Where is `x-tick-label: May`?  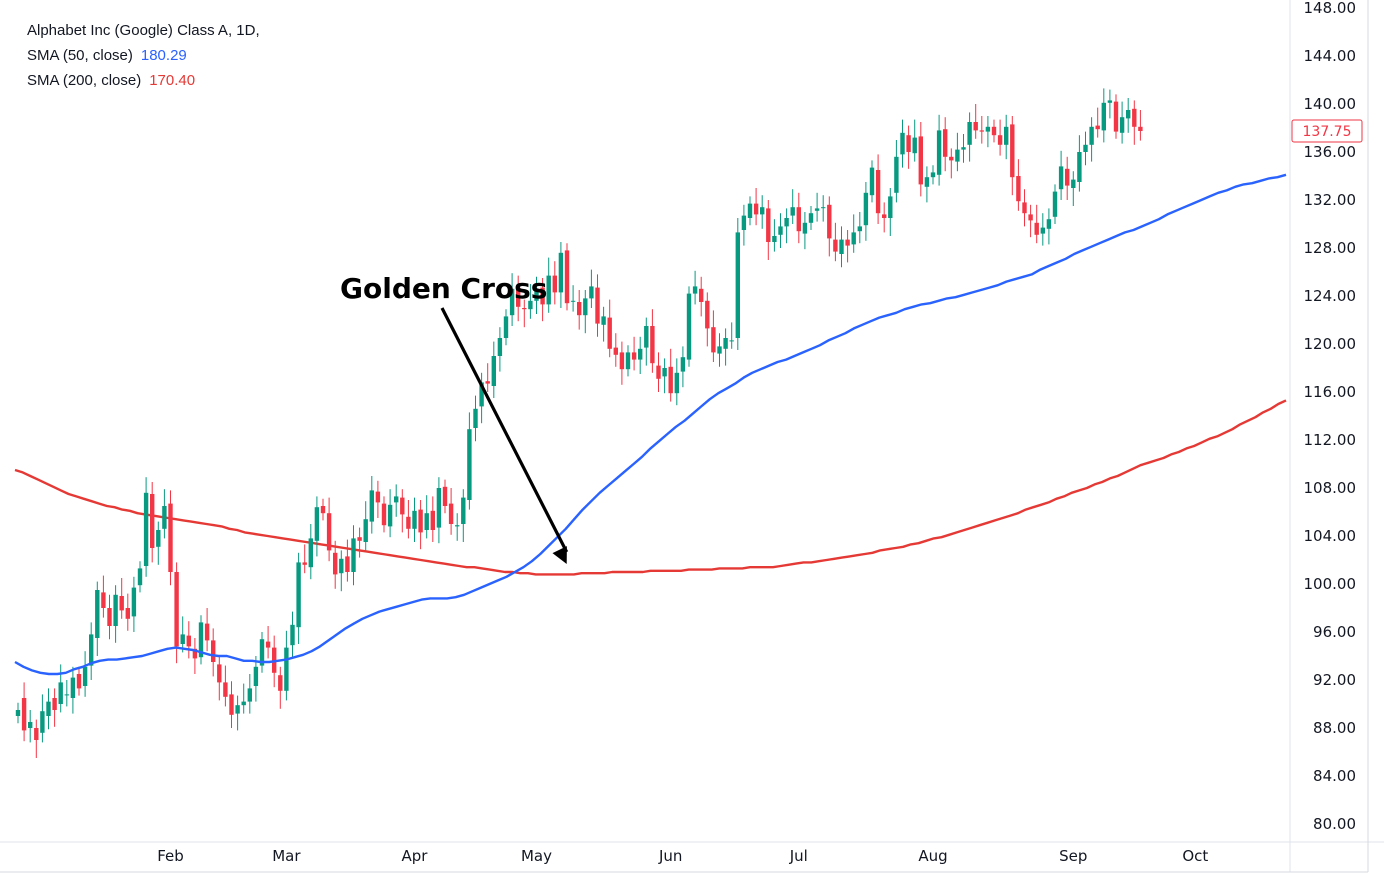 x-tick-label: May is located at coordinates (536, 856).